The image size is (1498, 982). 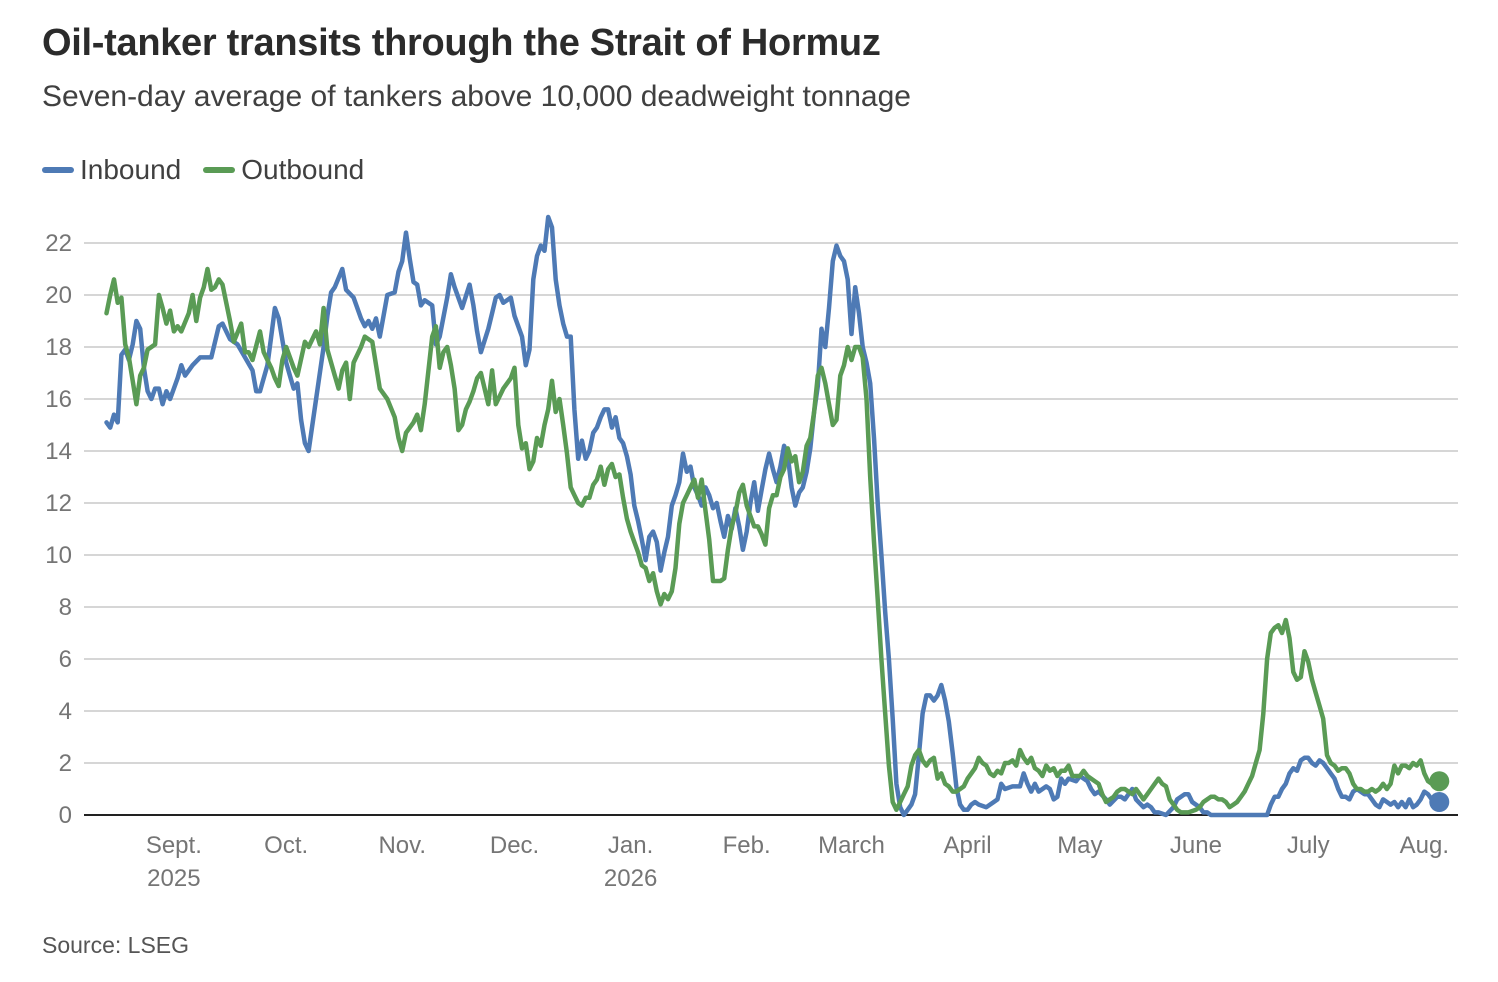 What do you see at coordinates (58, 529) in the screenshot?
I see `y-axis-tick-labels: 0 2 4 6 8 10 12 14 16 18 20 22` at bounding box center [58, 529].